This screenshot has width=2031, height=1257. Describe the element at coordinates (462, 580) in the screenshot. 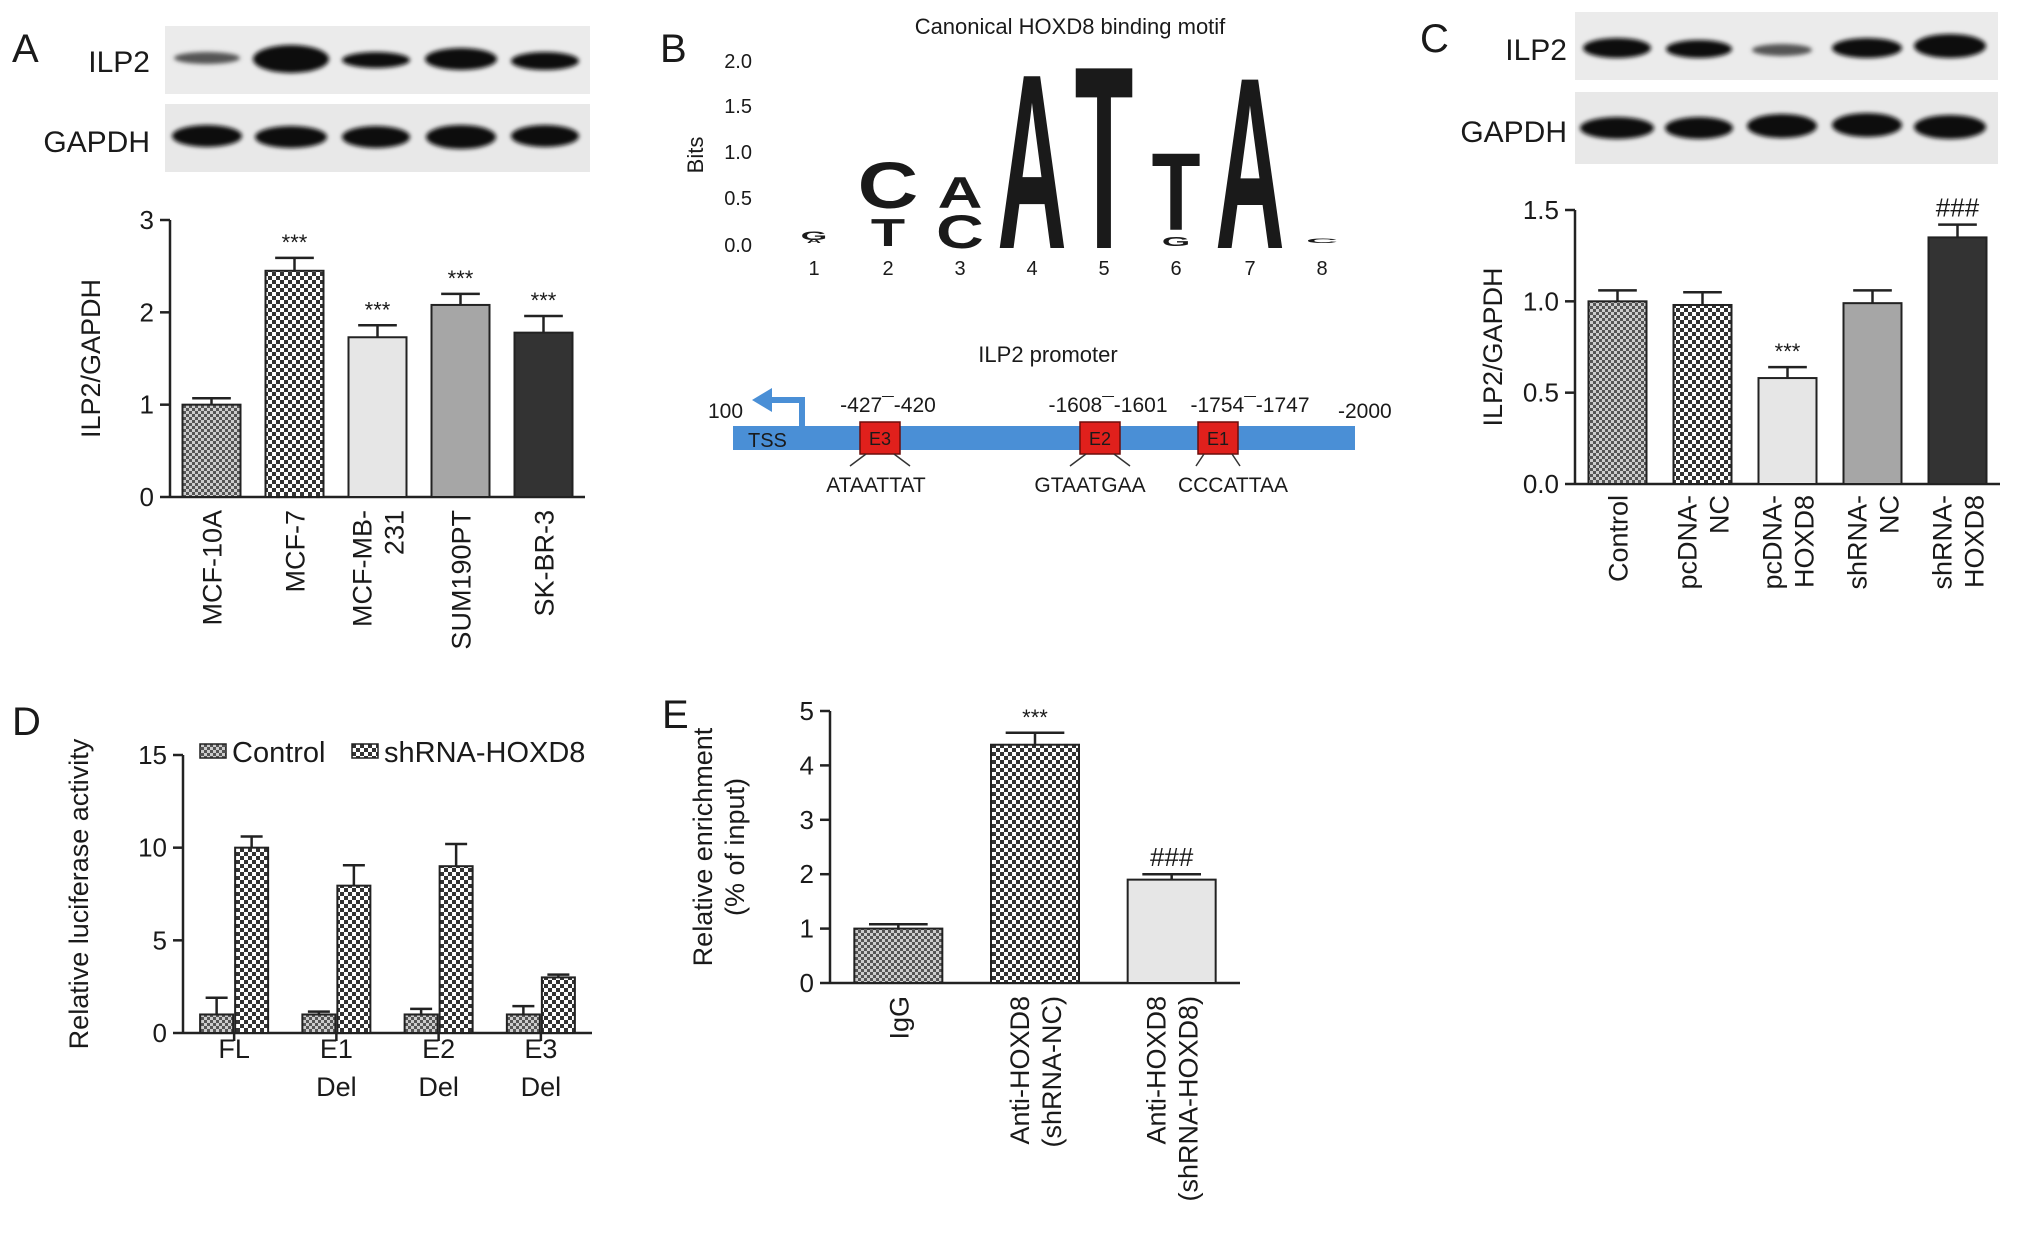

I see `x-tick-label: SUM190PT` at that location.